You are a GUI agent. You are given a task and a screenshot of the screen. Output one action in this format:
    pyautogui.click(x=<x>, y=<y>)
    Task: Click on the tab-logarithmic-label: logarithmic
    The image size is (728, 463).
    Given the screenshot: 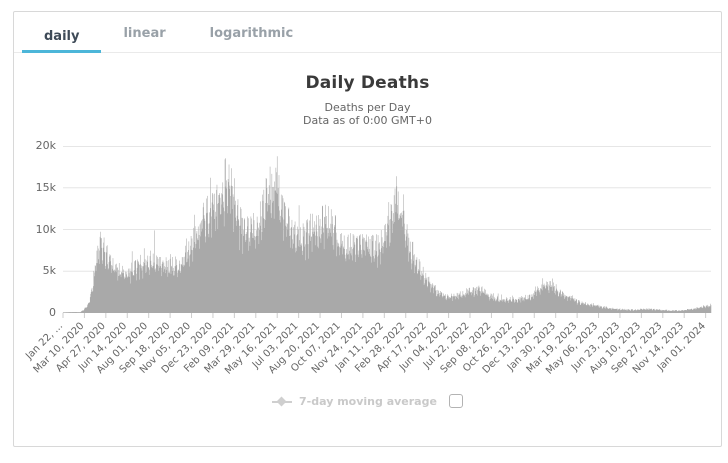 What is the action you would take?
    pyautogui.click(x=251, y=33)
    